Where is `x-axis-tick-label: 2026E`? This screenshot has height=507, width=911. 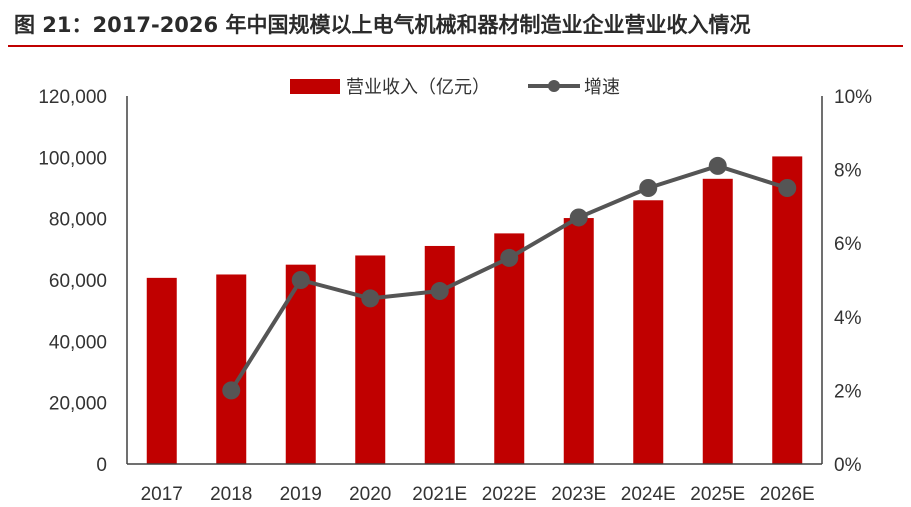
x-axis-tick-label: 2026E is located at coordinates (787, 494).